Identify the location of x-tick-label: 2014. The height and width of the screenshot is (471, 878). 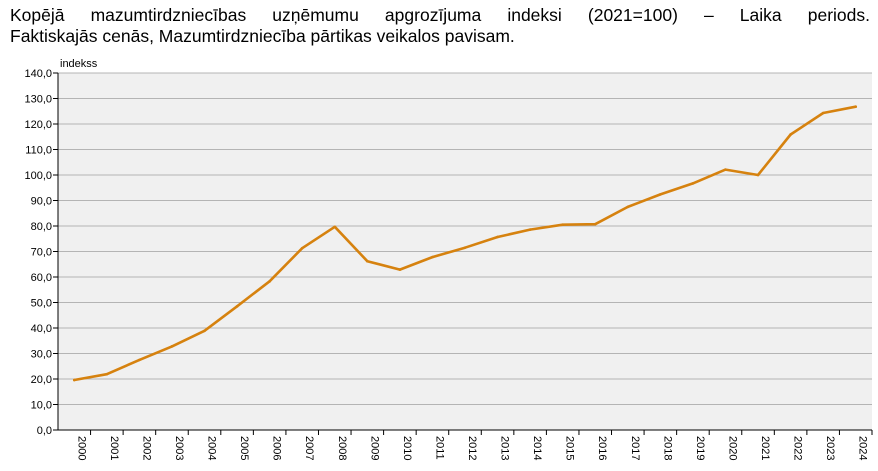
(537, 448).